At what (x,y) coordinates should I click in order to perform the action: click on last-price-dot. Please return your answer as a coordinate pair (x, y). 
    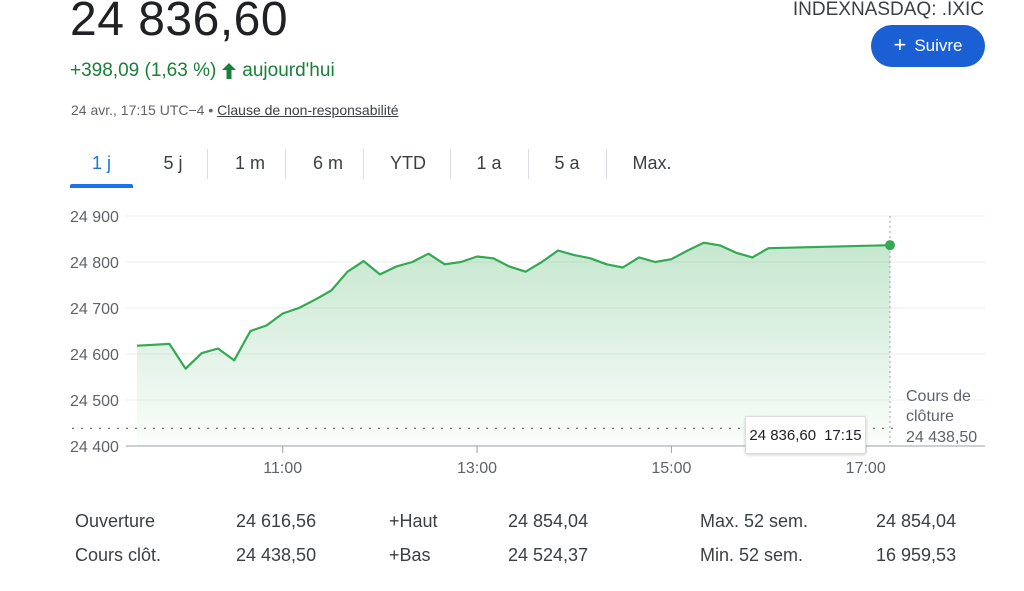
    Looking at the image, I should click on (890, 245).